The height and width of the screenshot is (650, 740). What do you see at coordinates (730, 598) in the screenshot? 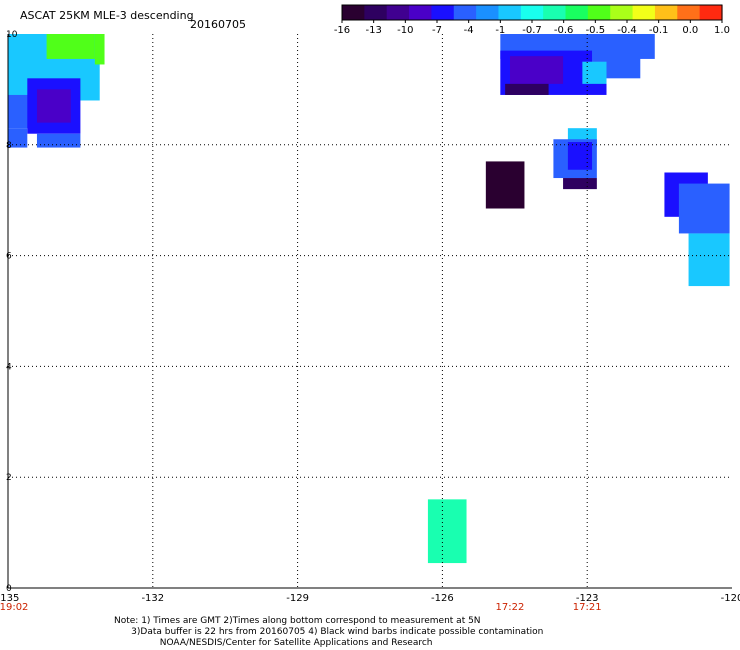
I see `x-tick-label: -120` at bounding box center [730, 598].